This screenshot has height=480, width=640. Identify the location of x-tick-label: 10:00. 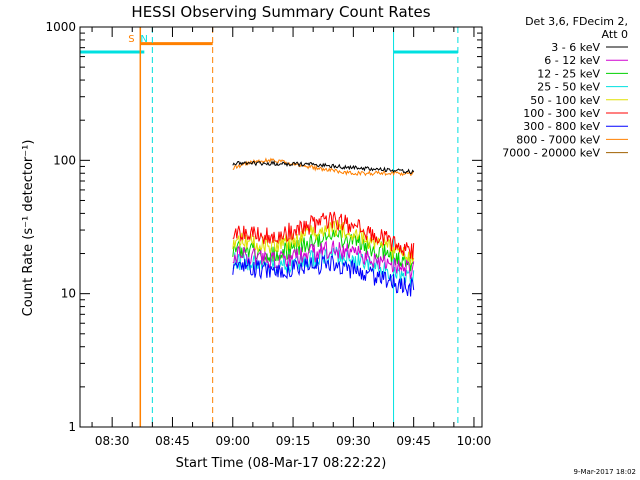
(474, 441).